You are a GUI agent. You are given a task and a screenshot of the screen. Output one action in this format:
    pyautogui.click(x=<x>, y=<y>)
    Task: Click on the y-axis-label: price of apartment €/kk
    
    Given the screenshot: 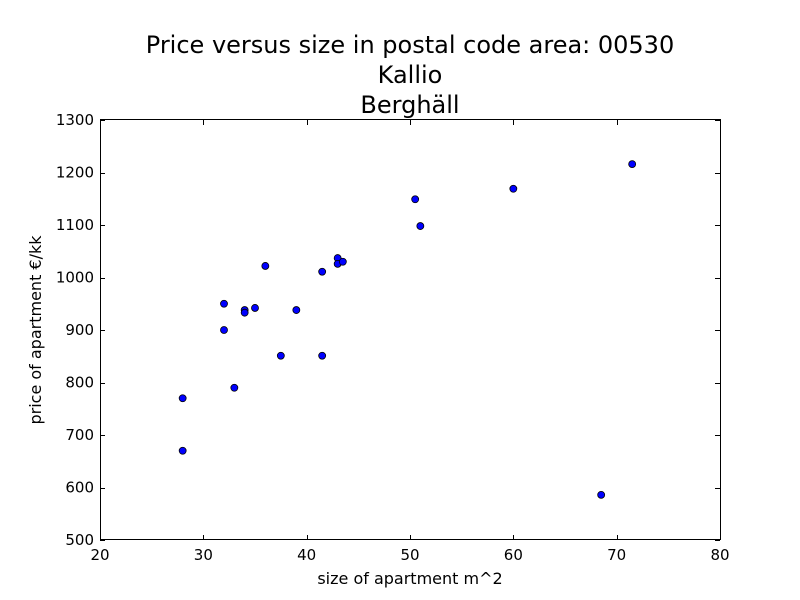 What is the action you would take?
    pyautogui.click(x=35, y=330)
    